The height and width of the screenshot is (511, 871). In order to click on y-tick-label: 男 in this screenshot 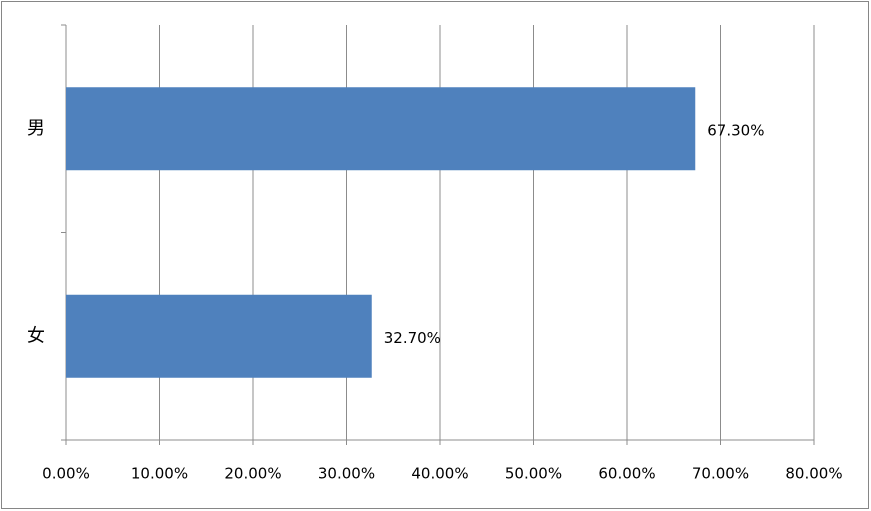, I will do `click(36, 128)`.